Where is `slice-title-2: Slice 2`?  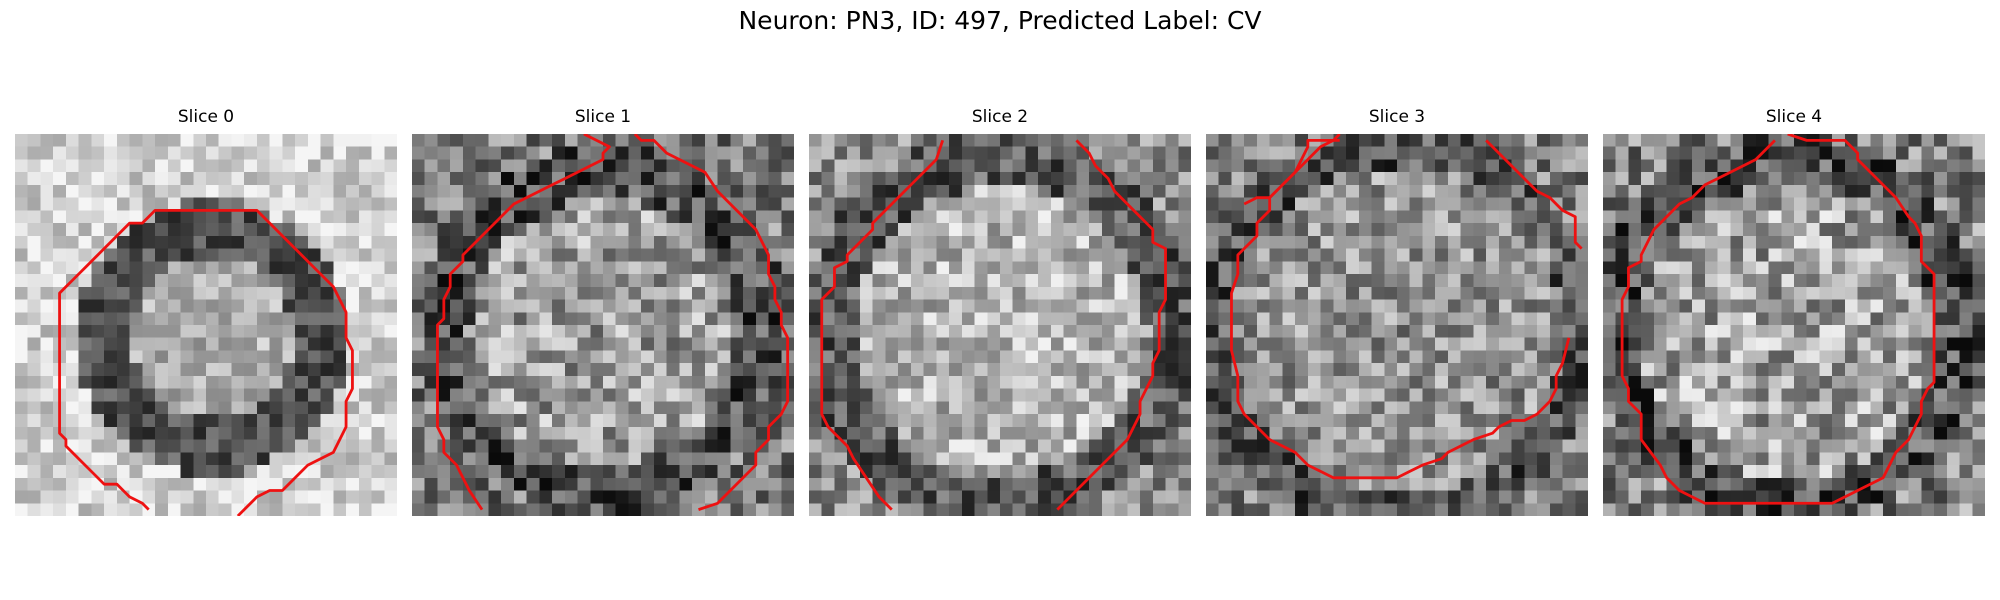
slice-title-2: Slice 2 is located at coordinates (1000, 117).